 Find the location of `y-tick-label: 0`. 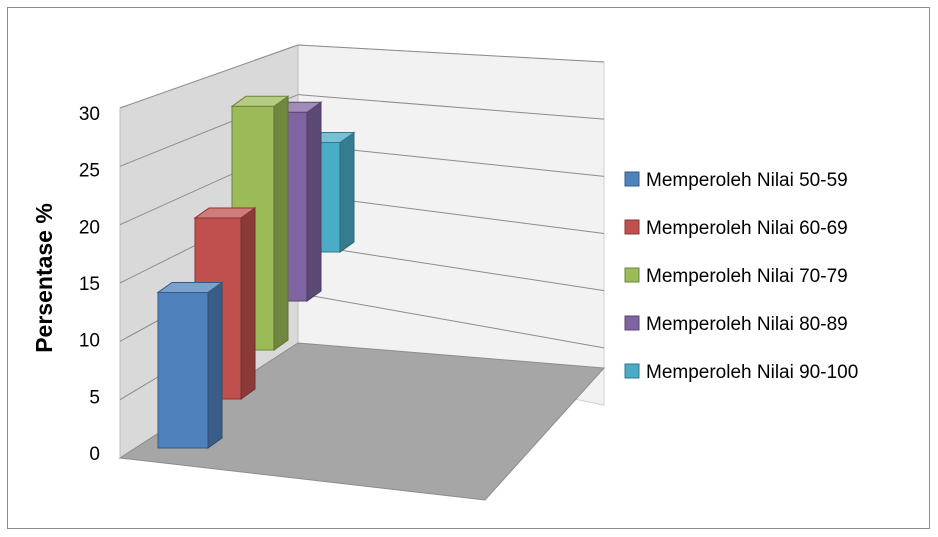

y-tick-label: 0 is located at coordinates (94, 454).